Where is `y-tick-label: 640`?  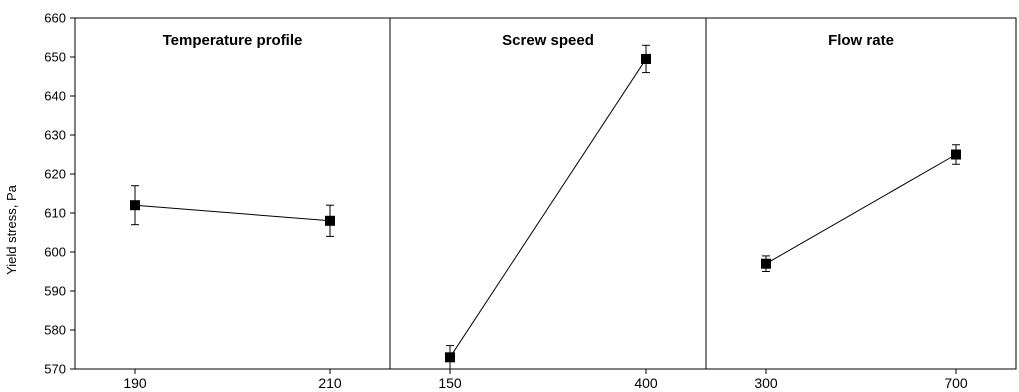 y-tick-label: 640 is located at coordinates (55, 96).